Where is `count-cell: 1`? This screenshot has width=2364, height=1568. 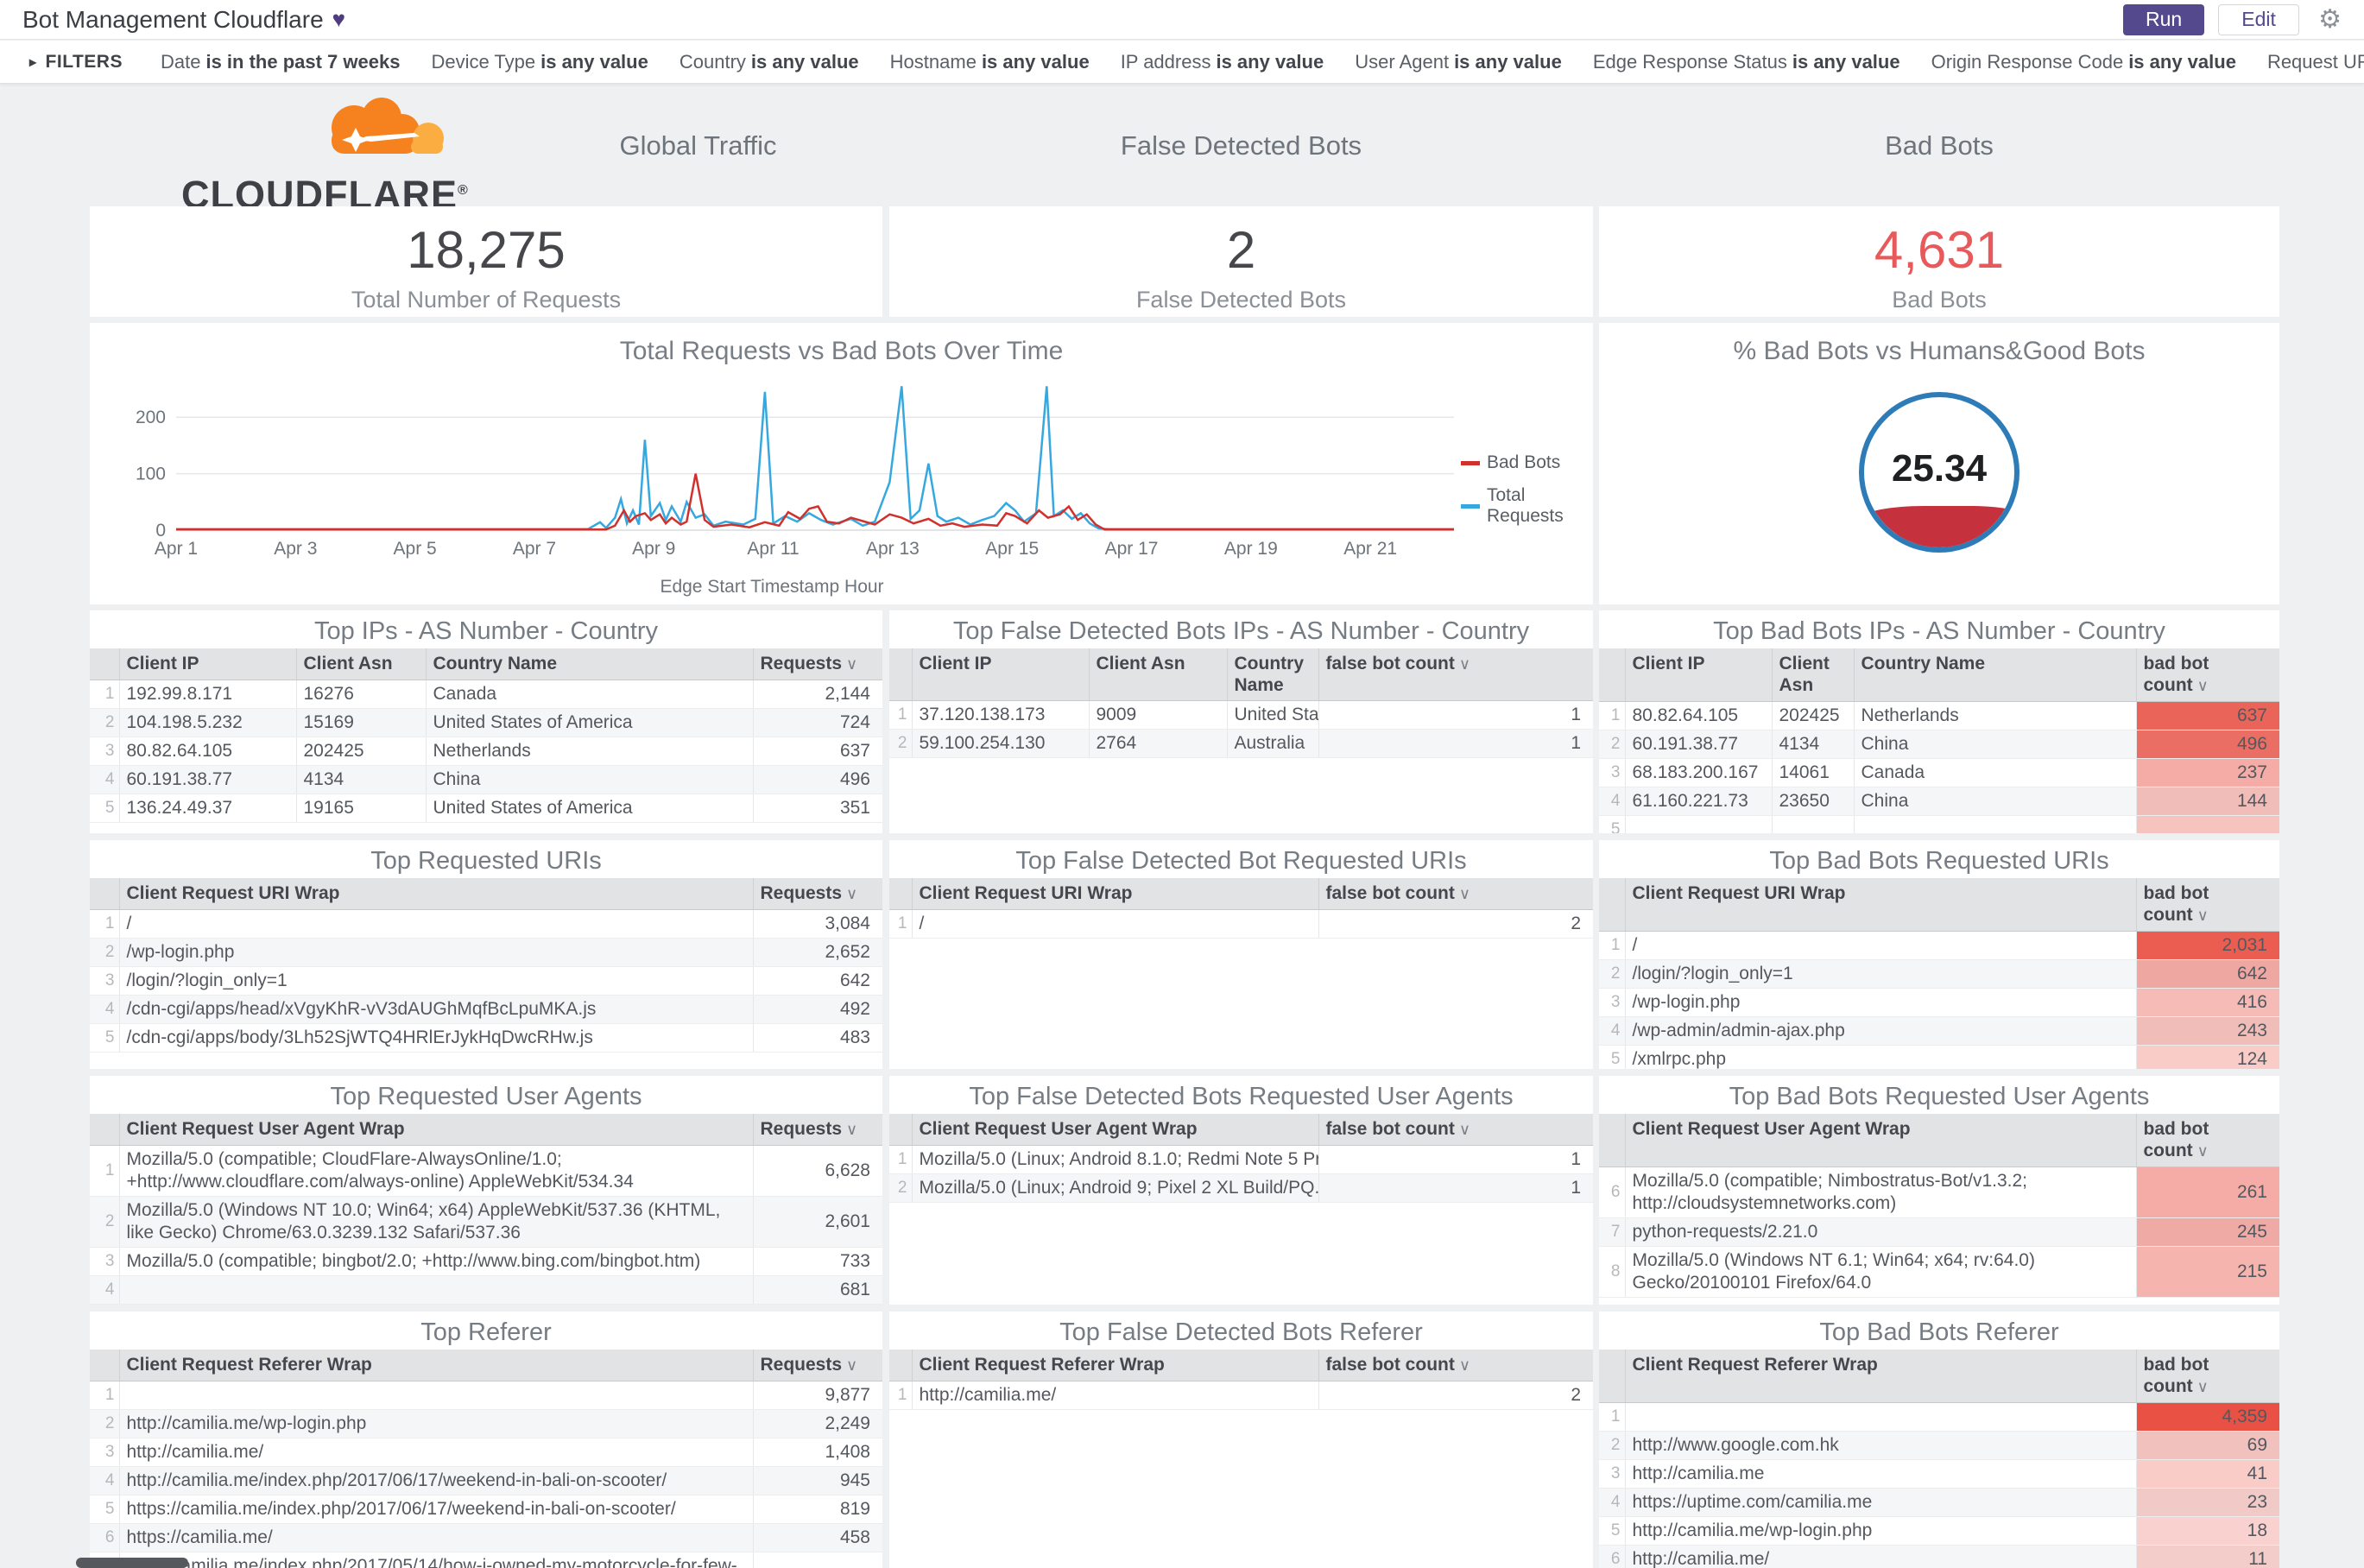 count-cell: 1 is located at coordinates (1455, 715).